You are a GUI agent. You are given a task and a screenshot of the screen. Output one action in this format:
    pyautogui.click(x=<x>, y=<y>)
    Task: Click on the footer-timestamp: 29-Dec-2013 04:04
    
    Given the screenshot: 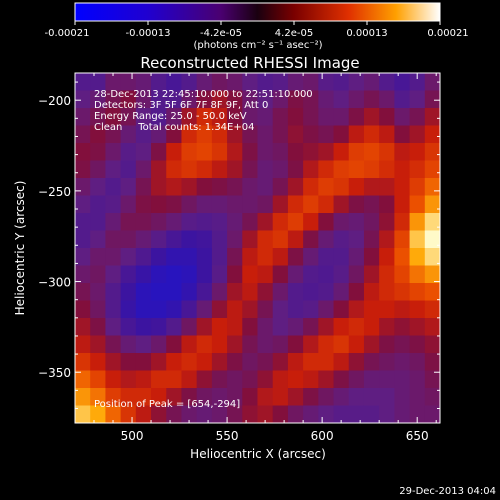 What is the action you would take?
    pyautogui.click(x=447, y=491)
    